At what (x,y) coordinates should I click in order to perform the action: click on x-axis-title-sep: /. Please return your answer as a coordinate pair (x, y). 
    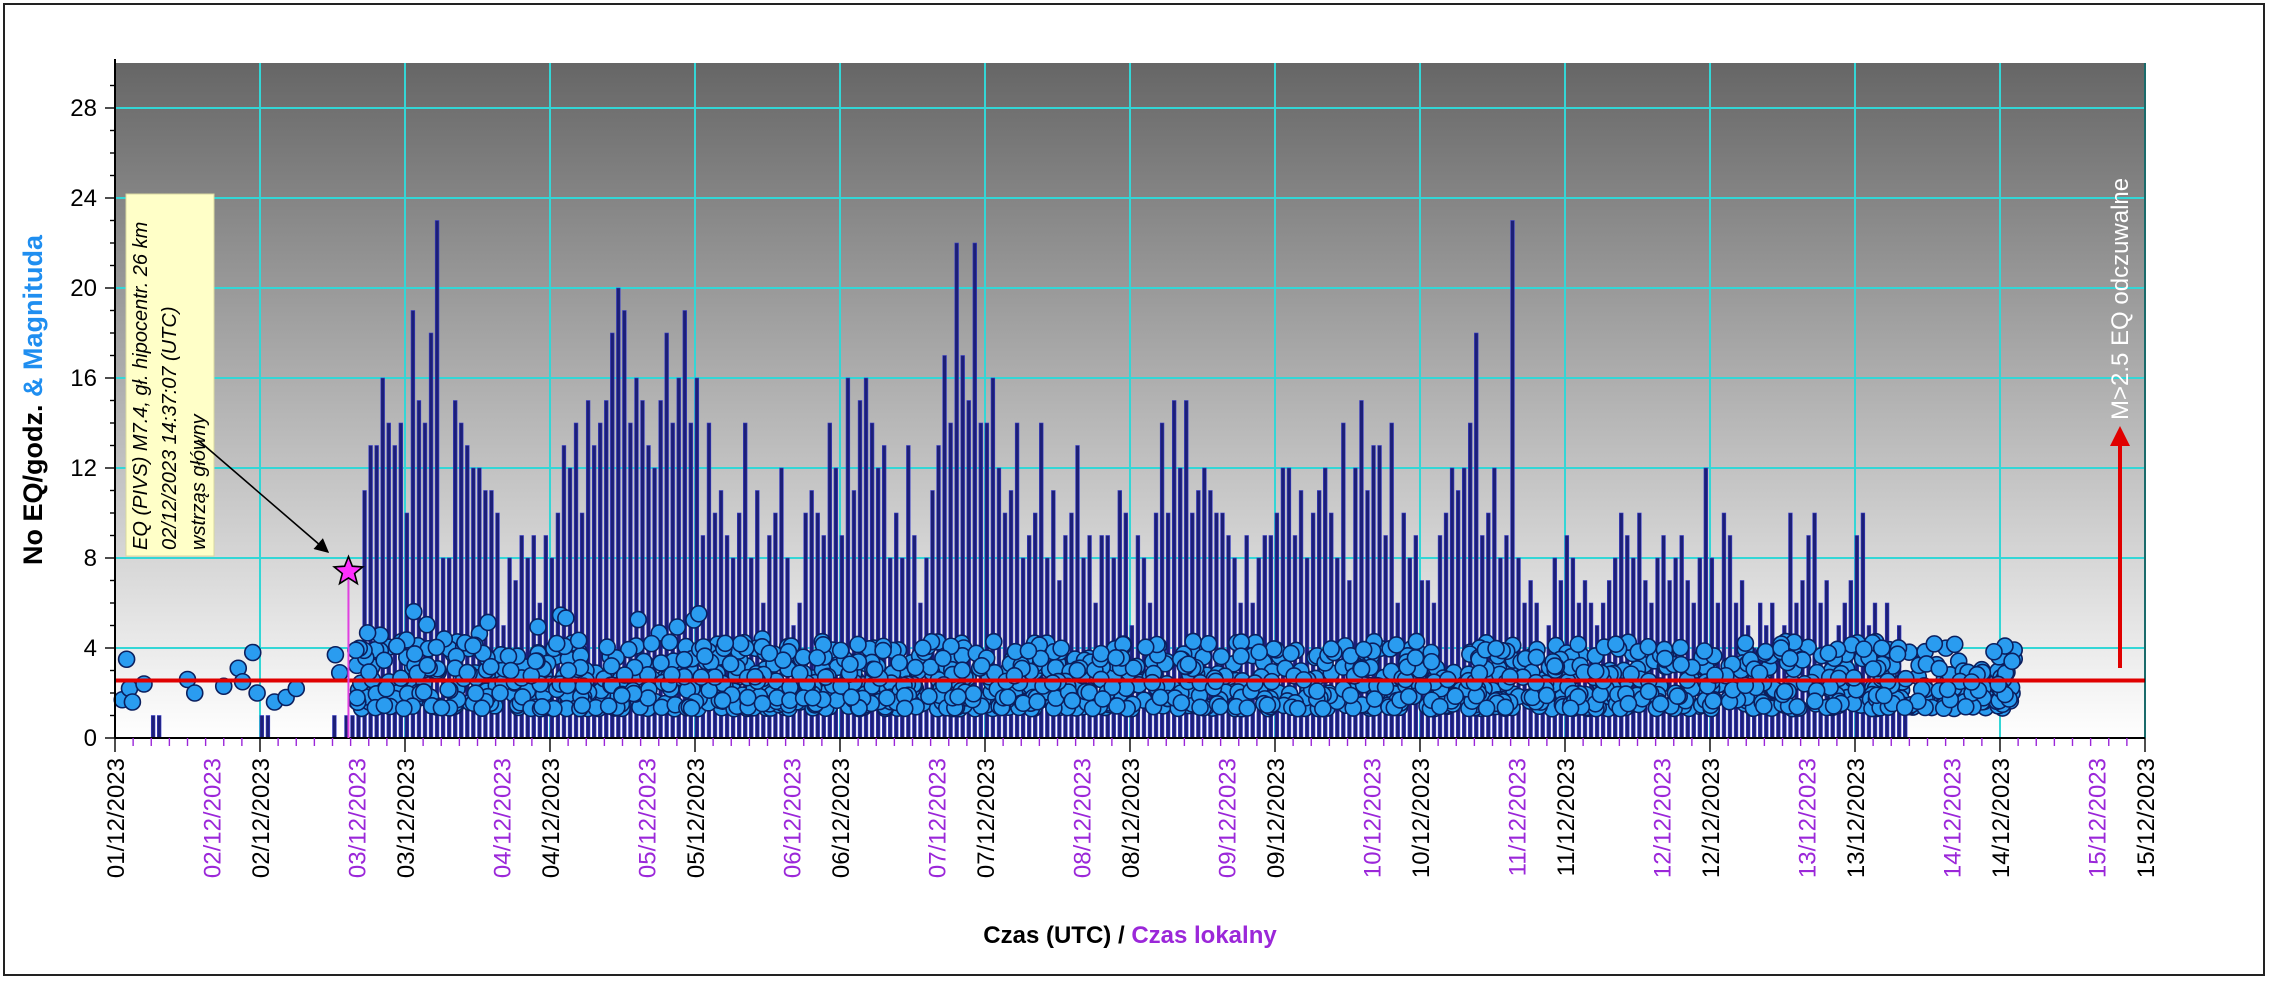
    Looking at the image, I should click on (1121, 935).